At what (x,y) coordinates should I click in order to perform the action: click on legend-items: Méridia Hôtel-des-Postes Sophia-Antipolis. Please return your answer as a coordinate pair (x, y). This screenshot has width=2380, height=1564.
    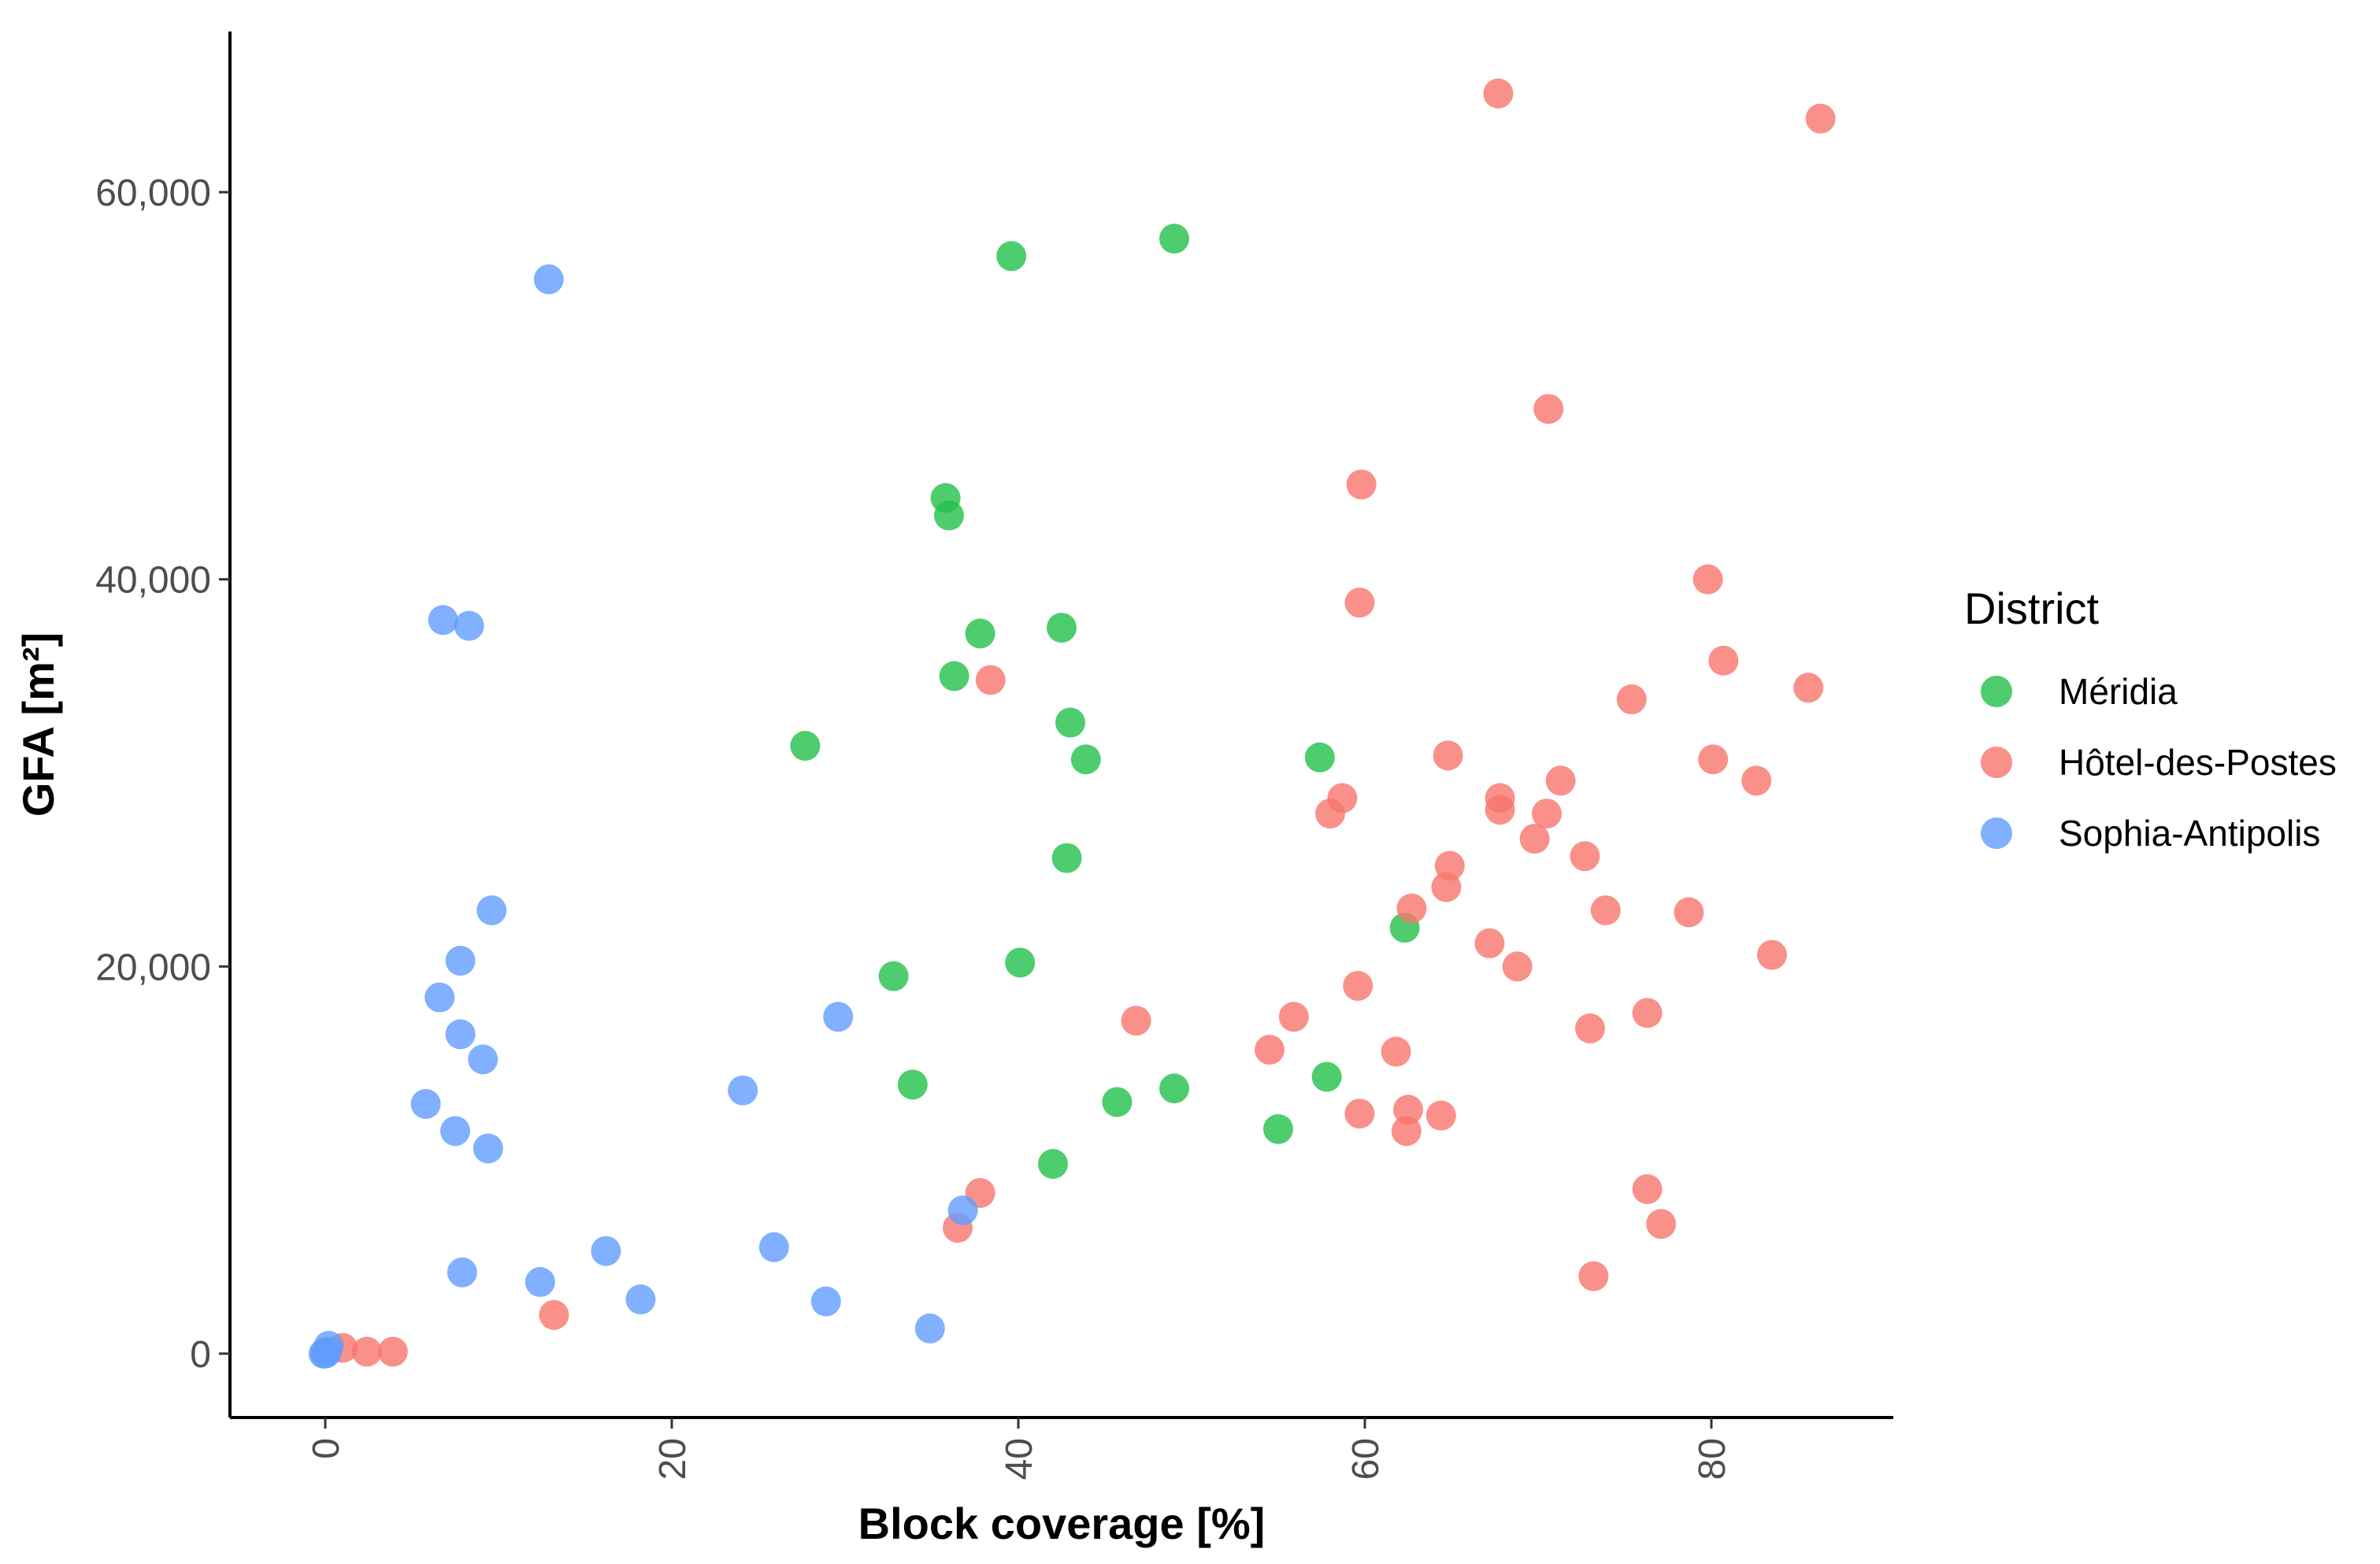
    Looking at the image, I should click on (2159, 762).